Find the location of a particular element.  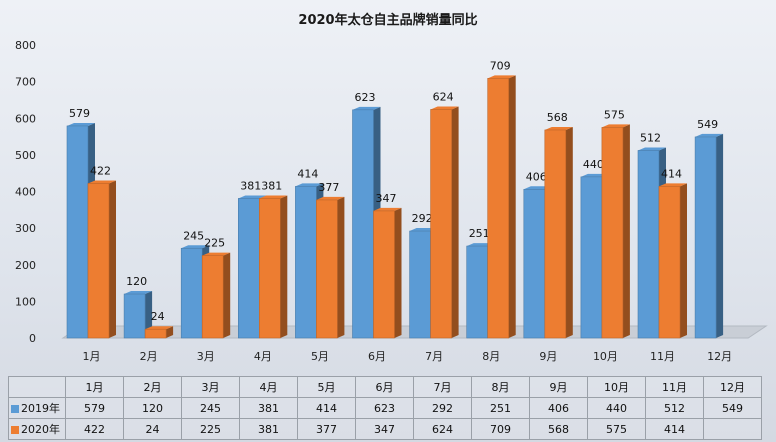

x-tick-label: 9月 is located at coordinates (548, 356).